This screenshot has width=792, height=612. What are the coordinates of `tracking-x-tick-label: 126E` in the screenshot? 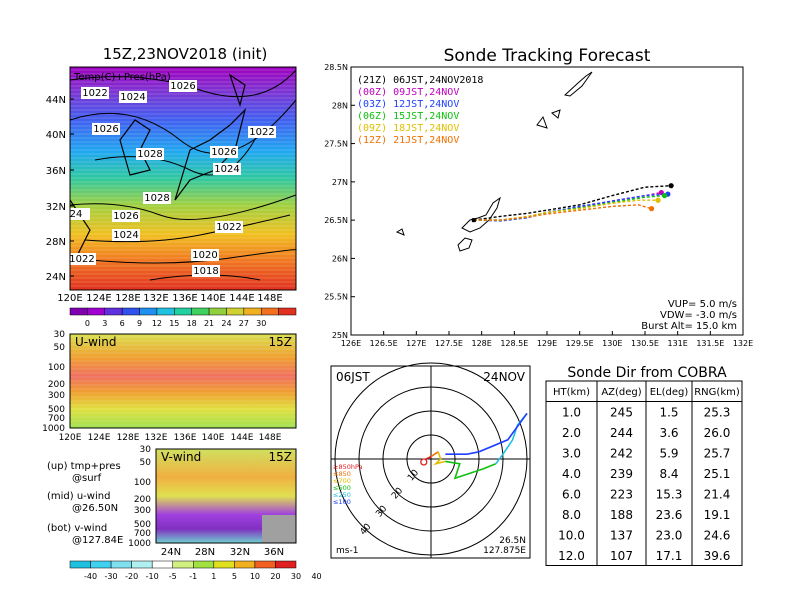 It's located at (351, 343).